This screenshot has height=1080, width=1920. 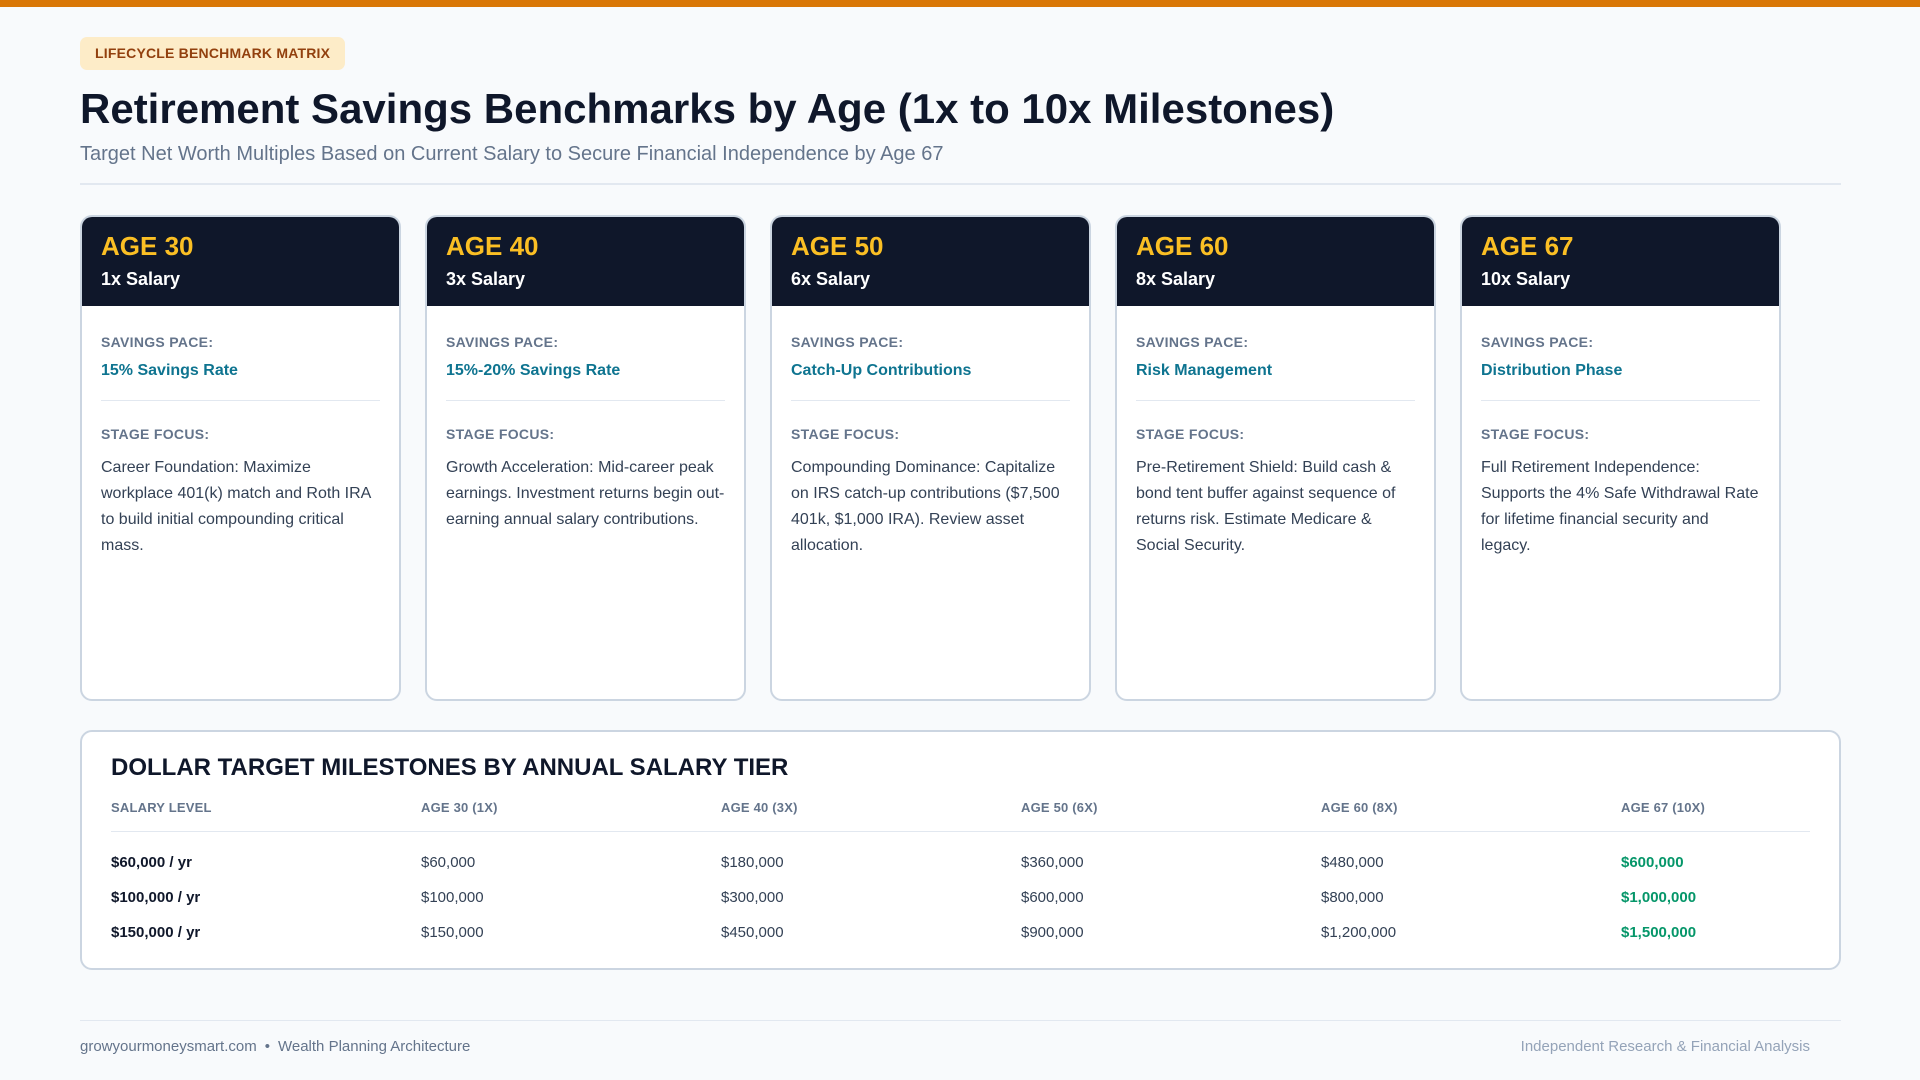 I want to click on card-multiple: 8x Salary, so click(x=1176, y=279).